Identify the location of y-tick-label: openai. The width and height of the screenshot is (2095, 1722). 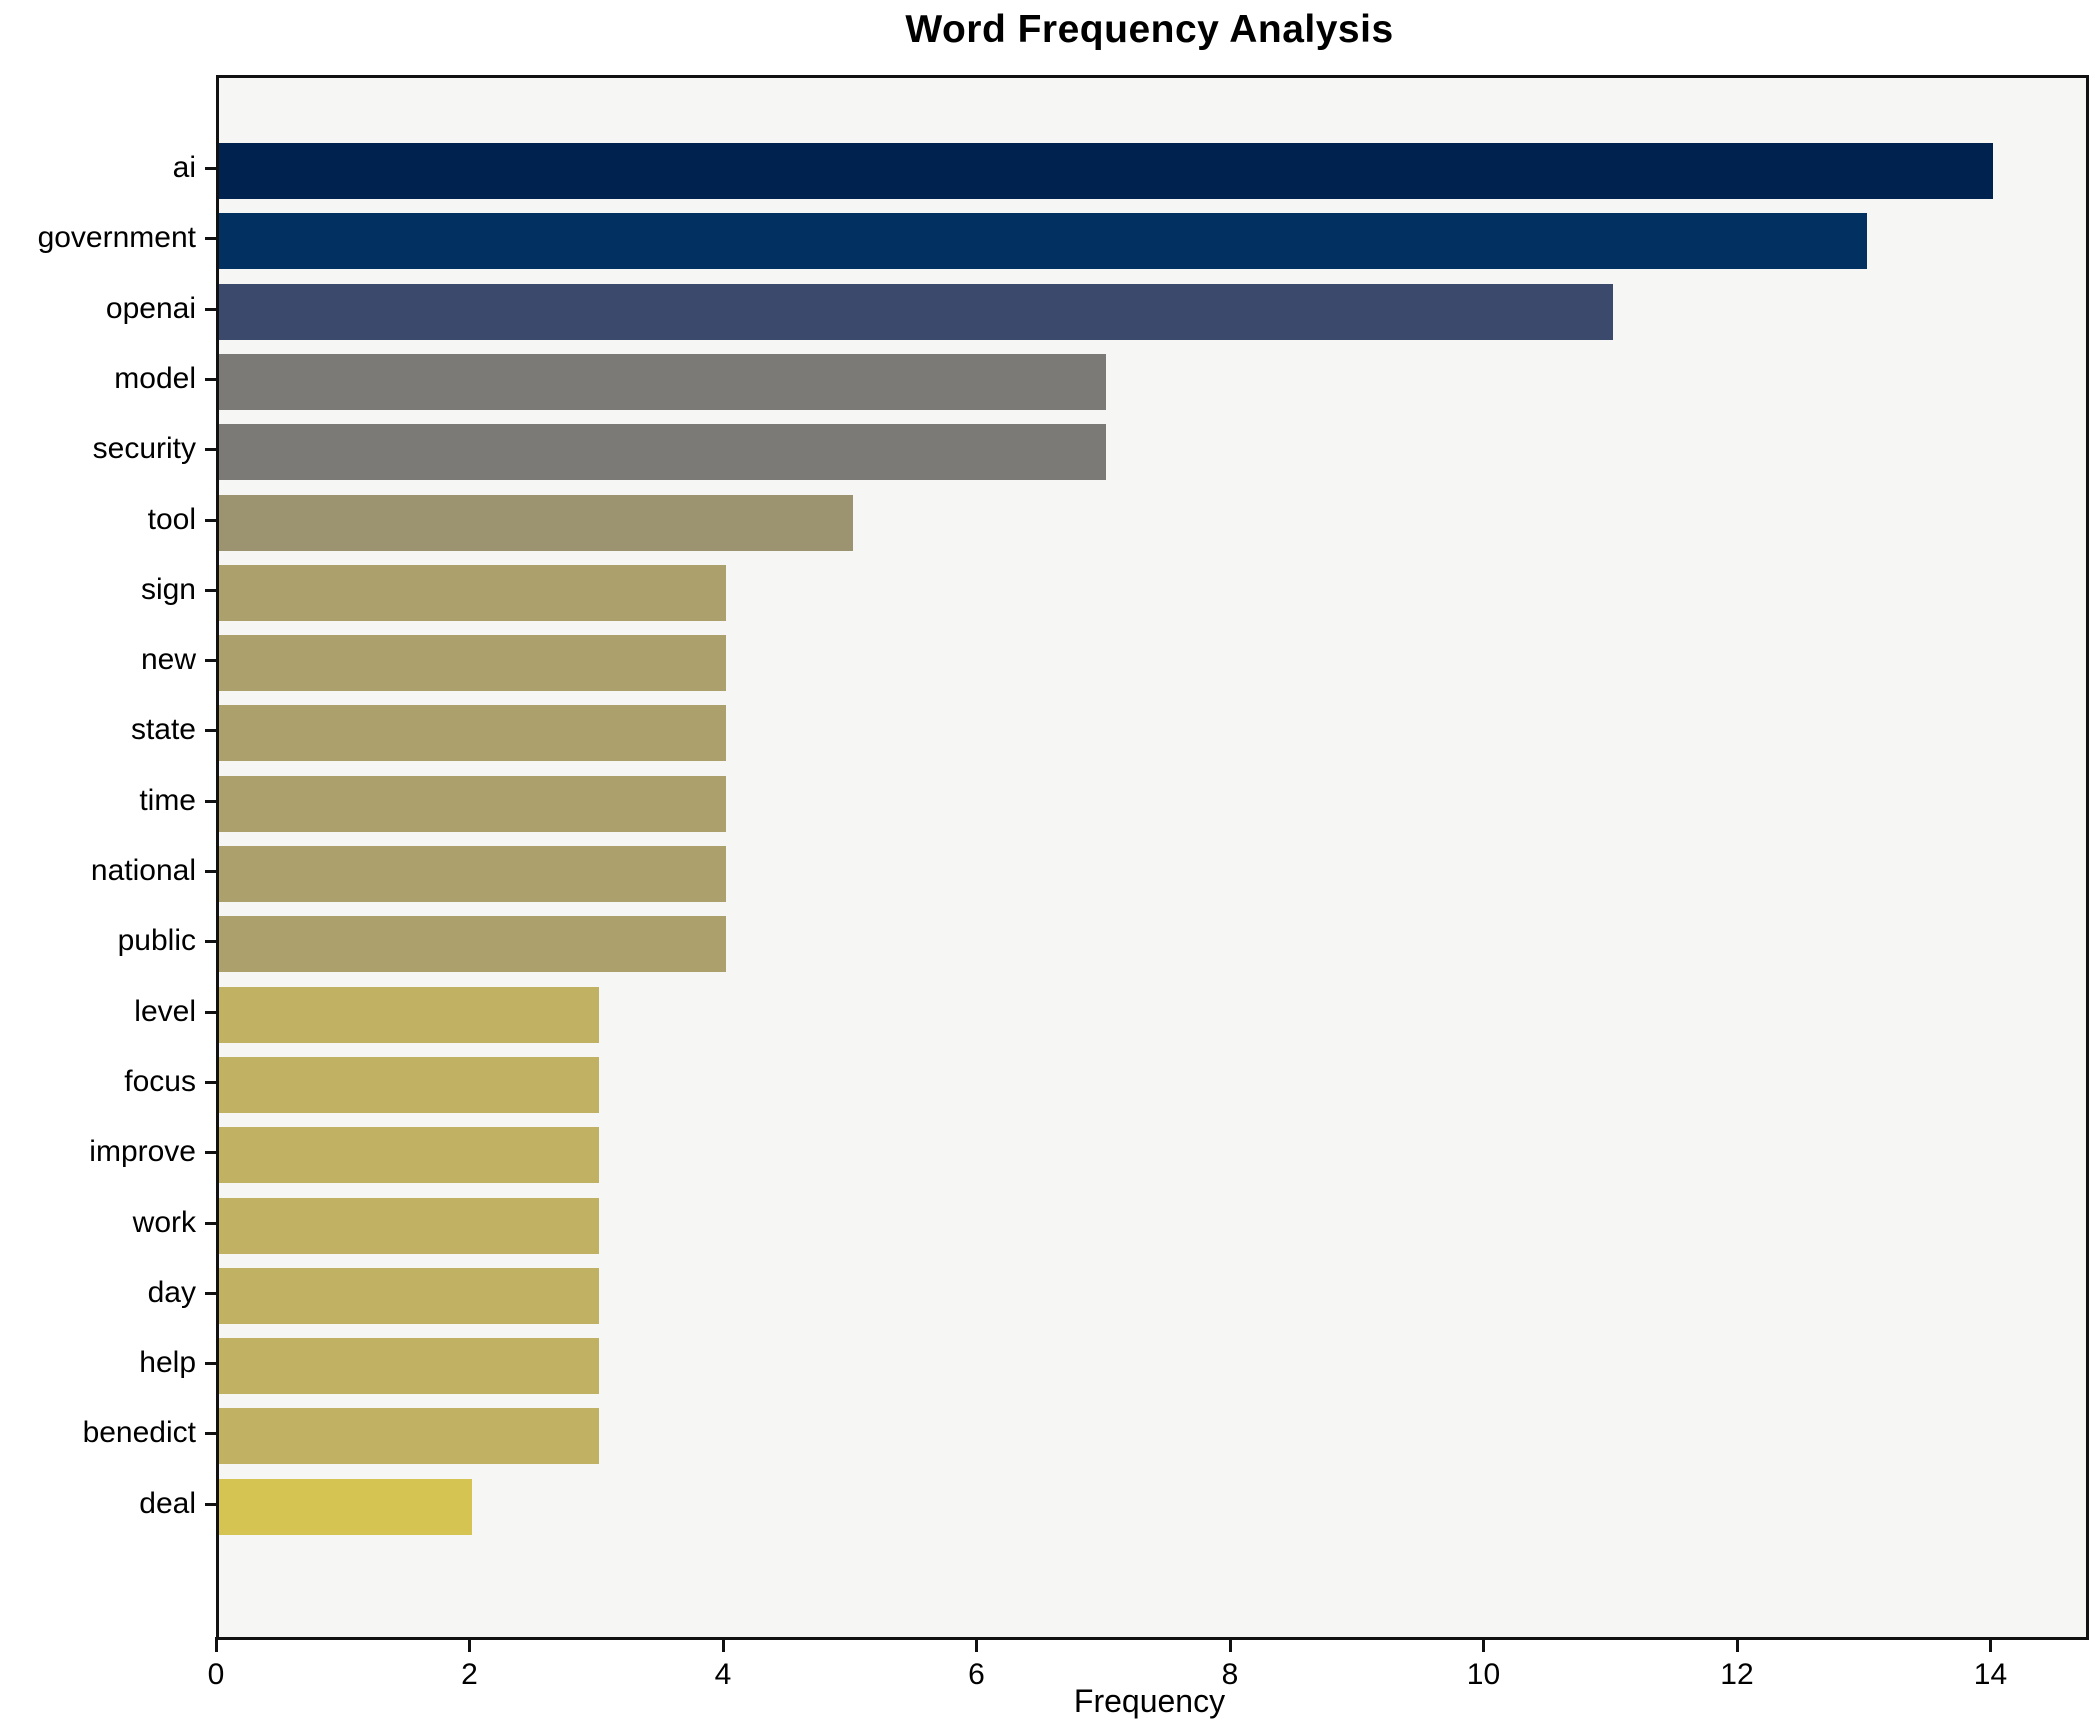
(150, 308).